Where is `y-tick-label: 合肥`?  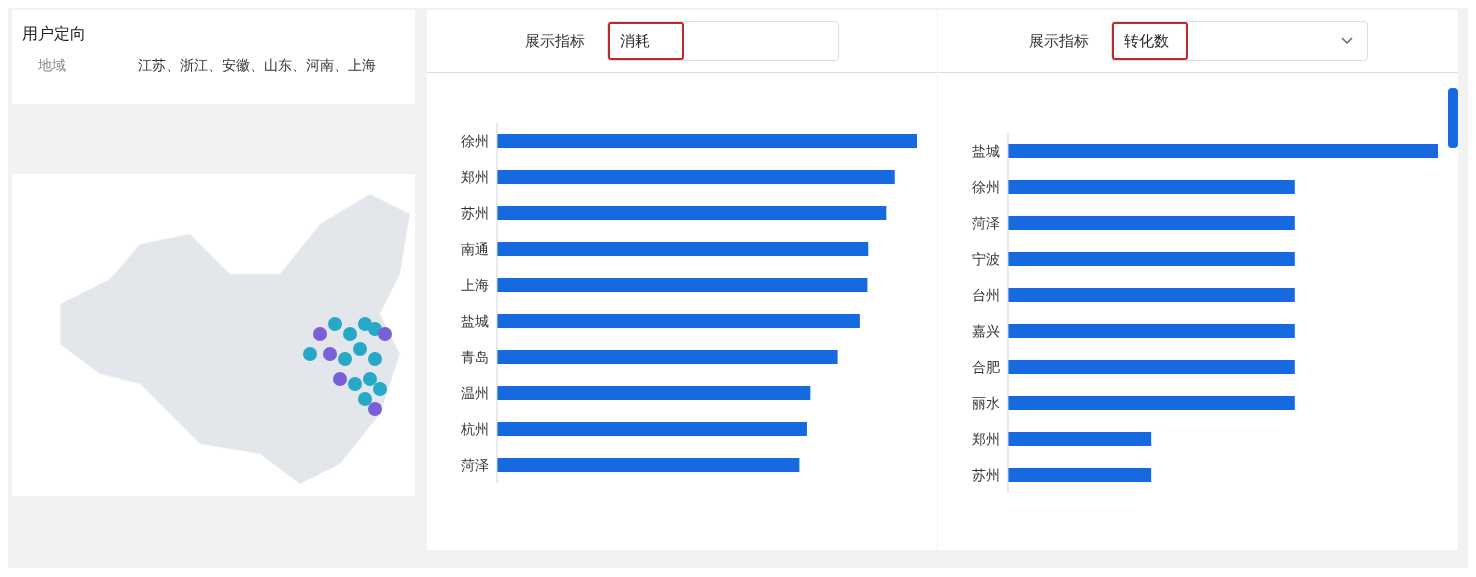 y-tick-label: 合肥 is located at coordinates (986, 366).